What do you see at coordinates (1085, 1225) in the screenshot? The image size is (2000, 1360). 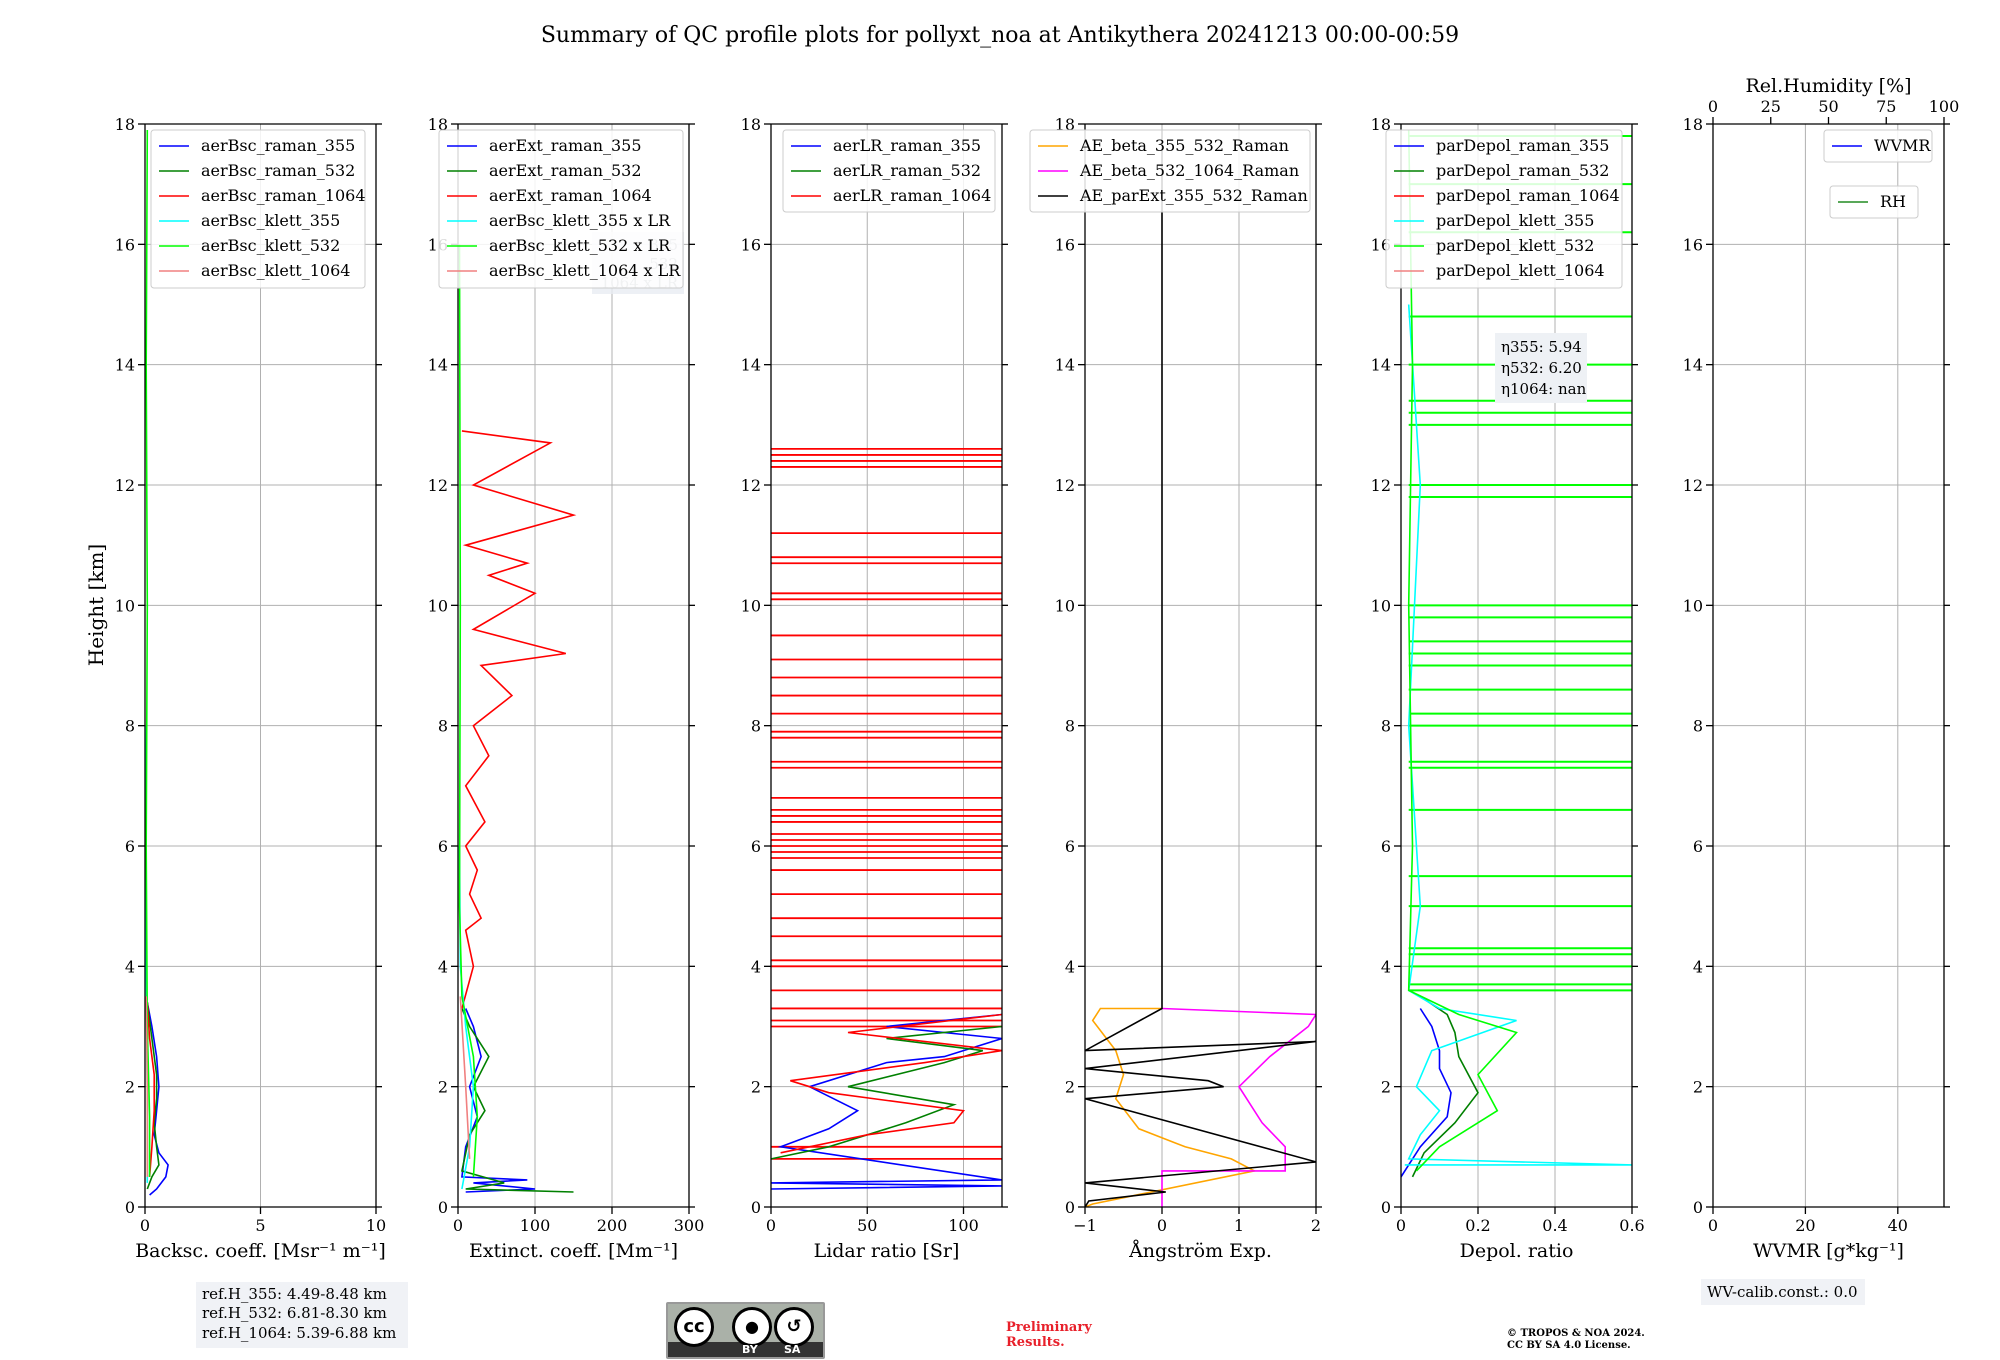 I see `x-tick-label: −1` at bounding box center [1085, 1225].